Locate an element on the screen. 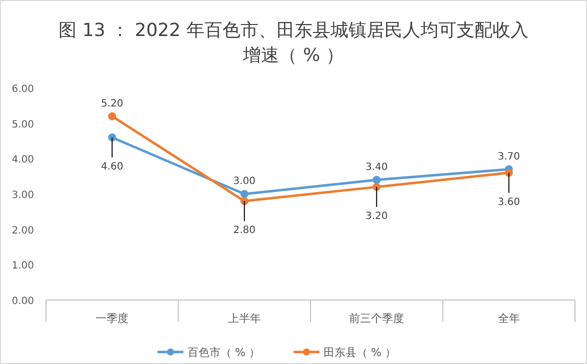  y-tick-label: 3.00 is located at coordinates (23, 195).